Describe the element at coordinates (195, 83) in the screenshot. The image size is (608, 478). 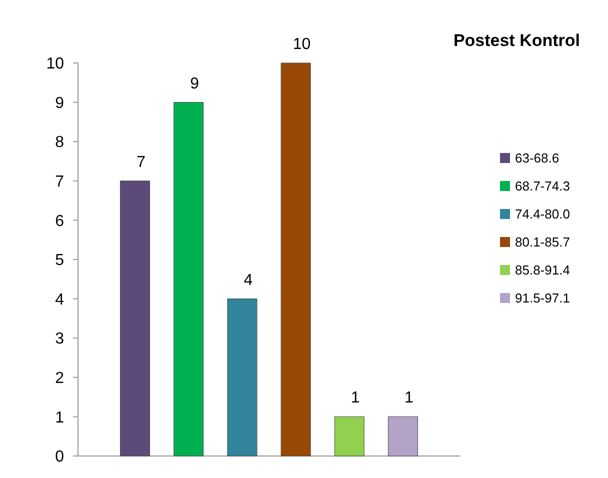
I see `data-label: 9` at that location.